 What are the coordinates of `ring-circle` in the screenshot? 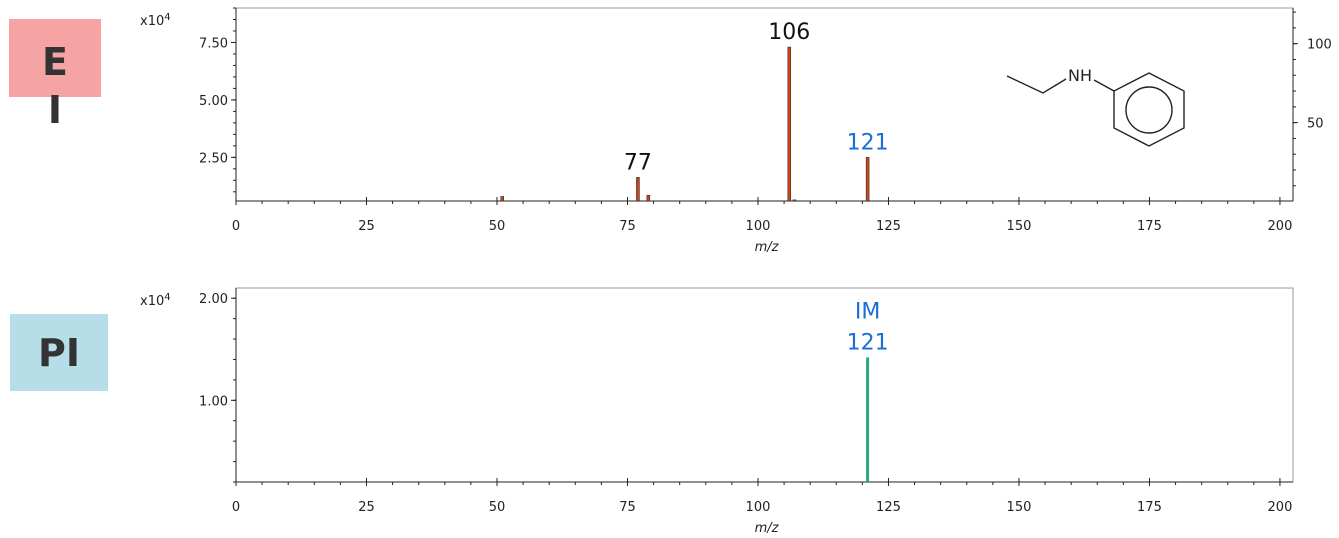 It's located at (1149, 110).